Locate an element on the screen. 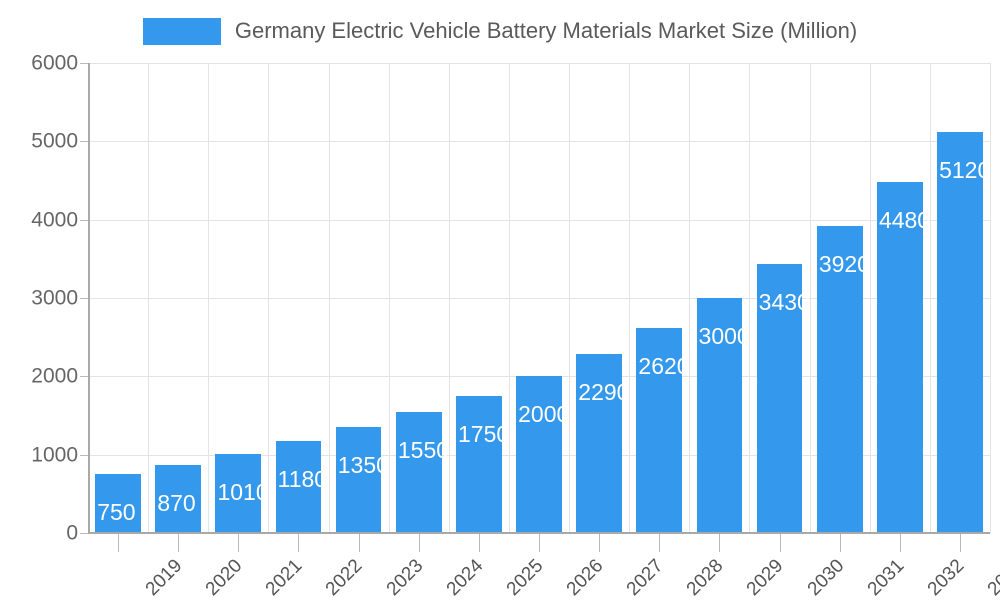 The width and height of the screenshot is (1000, 600). bar-value-label: 1550 is located at coordinates (423, 449).